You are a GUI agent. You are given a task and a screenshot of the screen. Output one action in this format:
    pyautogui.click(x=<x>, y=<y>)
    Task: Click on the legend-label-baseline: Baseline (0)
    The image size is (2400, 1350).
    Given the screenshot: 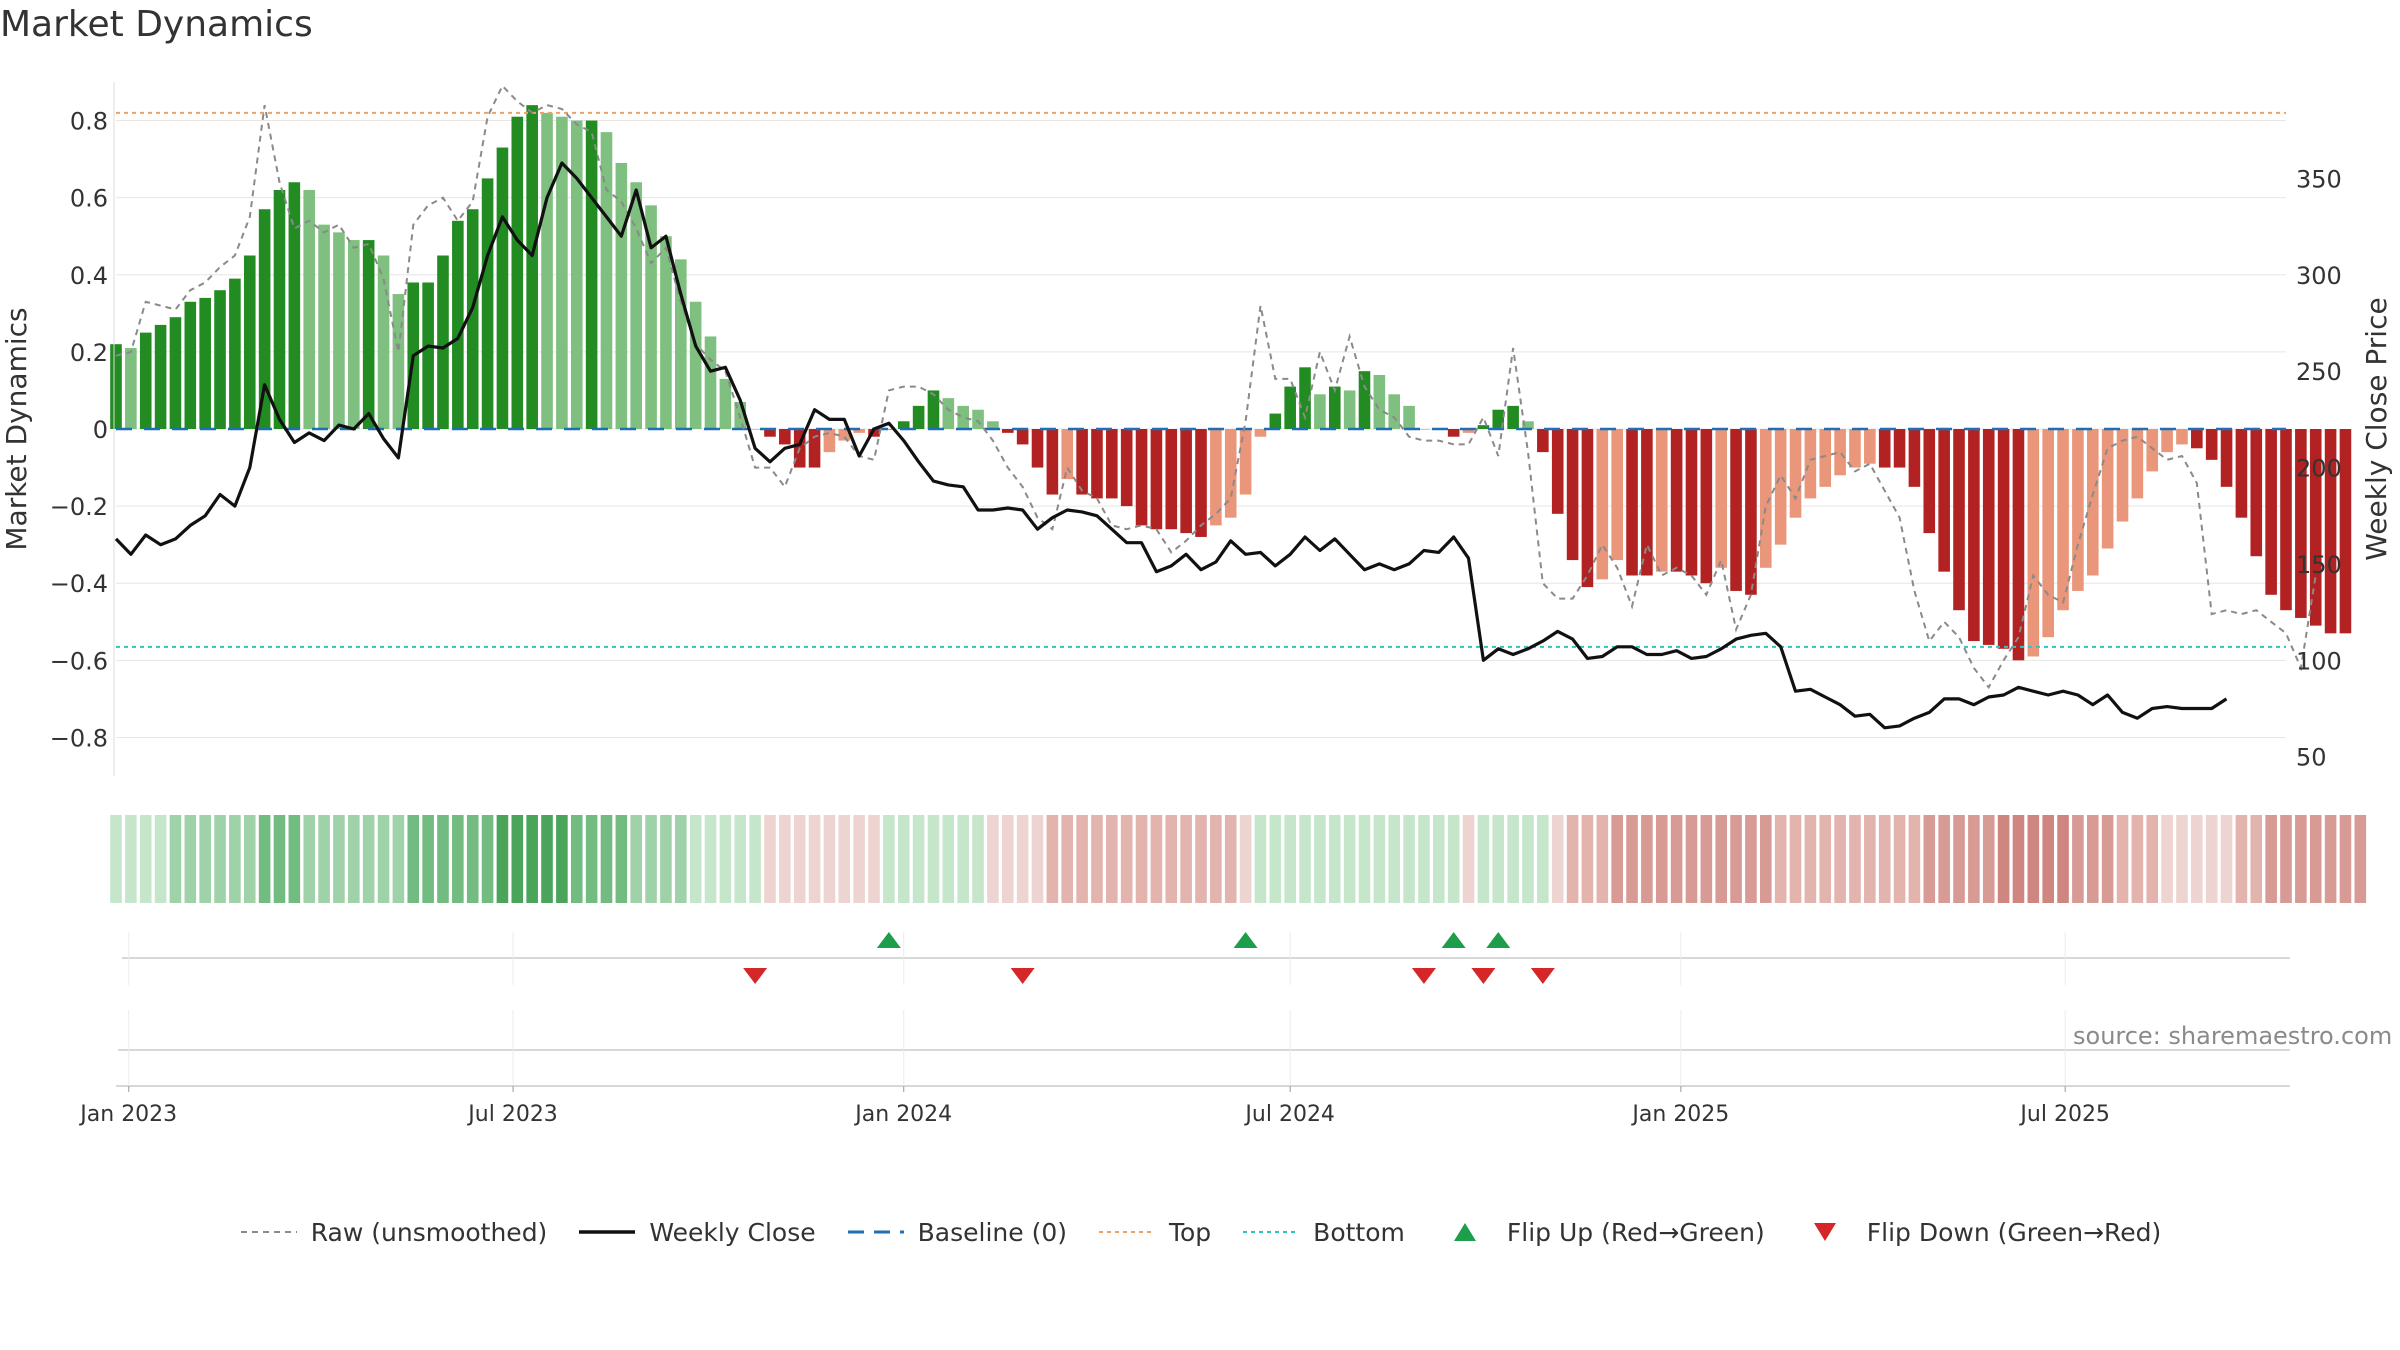 What is the action you would take?
    pyautogui.click(x=992, y=1232)
    